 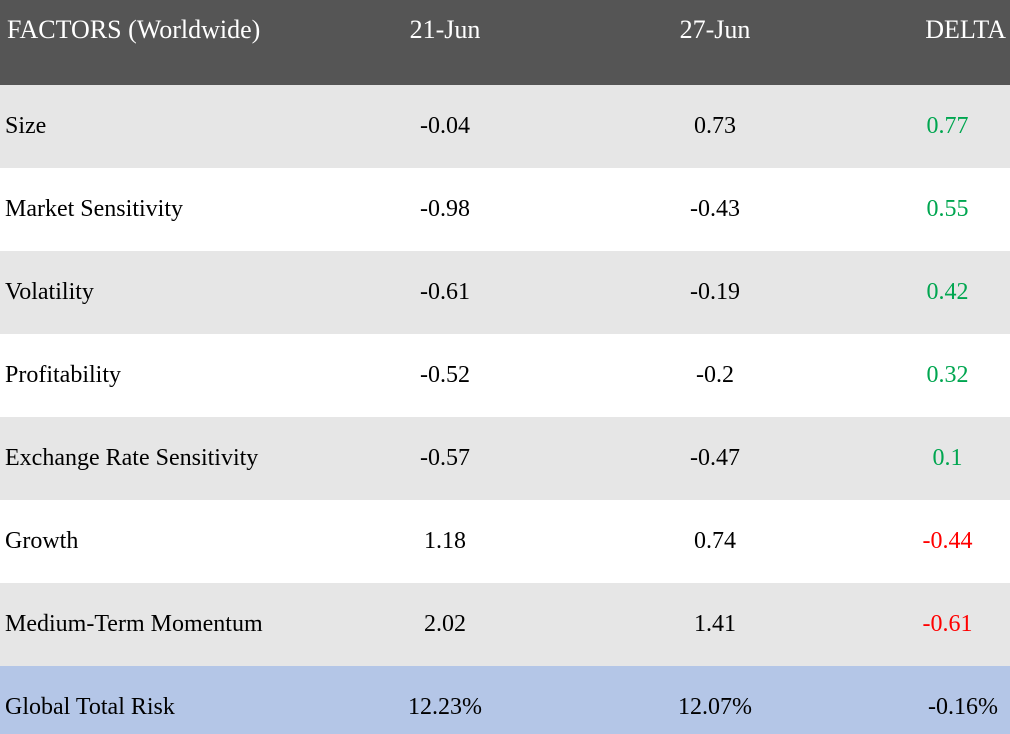 What do you see at coordinates (445, 707) in the screenshot?
I see `total-21-jun: 12.23%` at bounding box center [445, 707].